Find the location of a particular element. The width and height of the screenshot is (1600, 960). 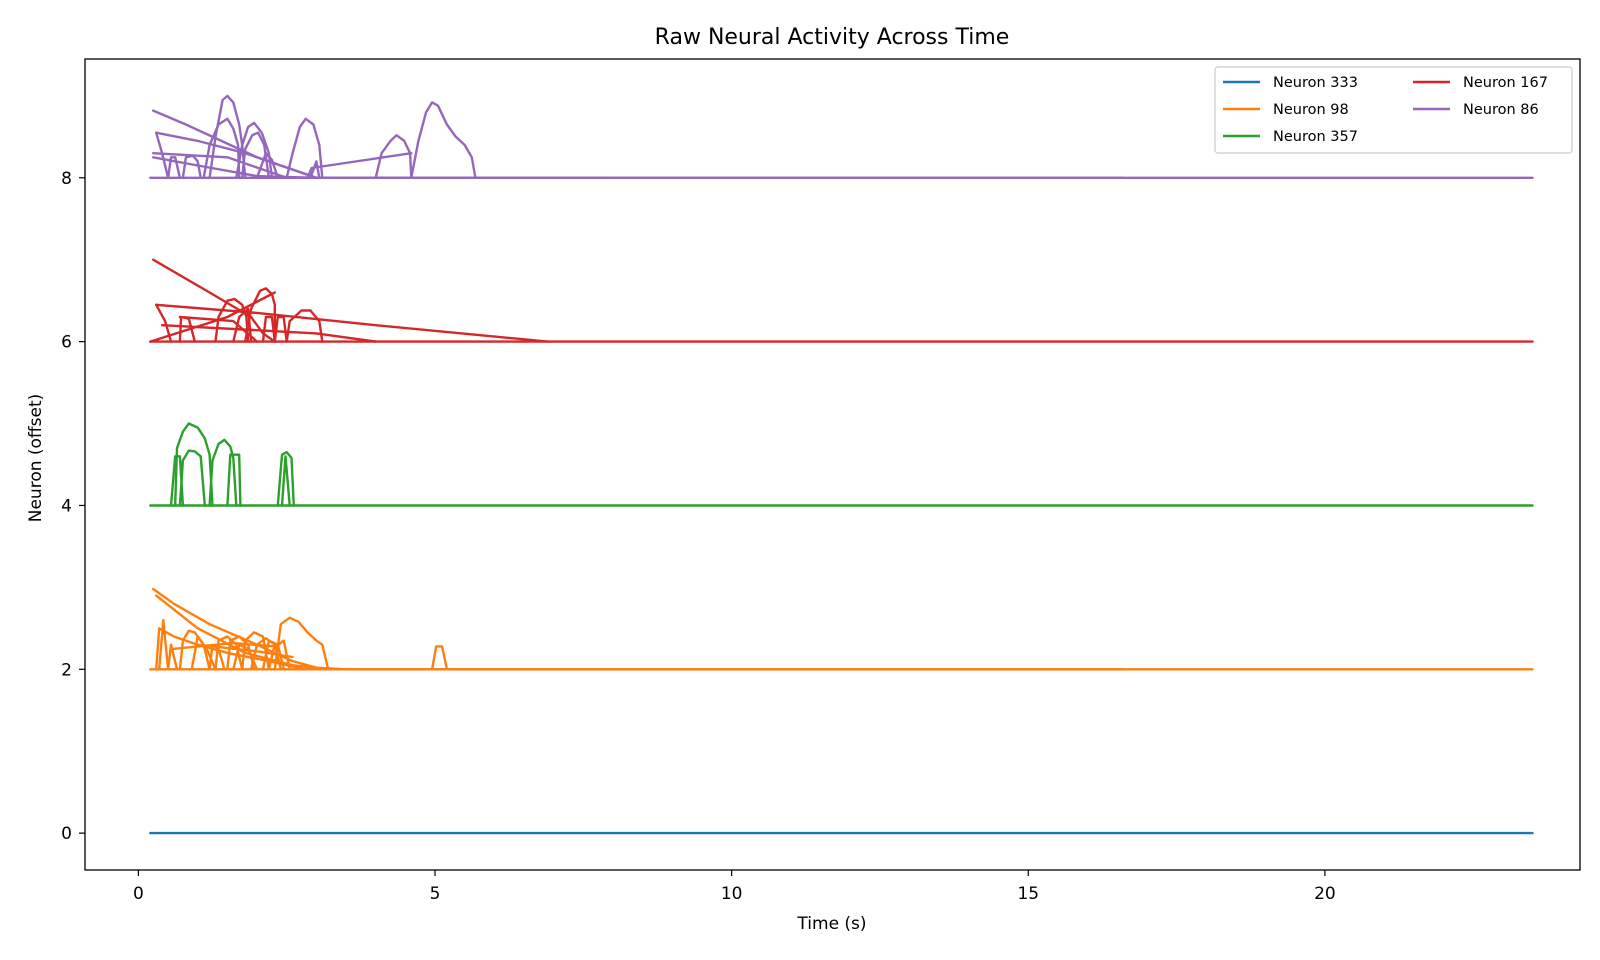

y-tick-label: 8 is located at coordinates (66, 179).